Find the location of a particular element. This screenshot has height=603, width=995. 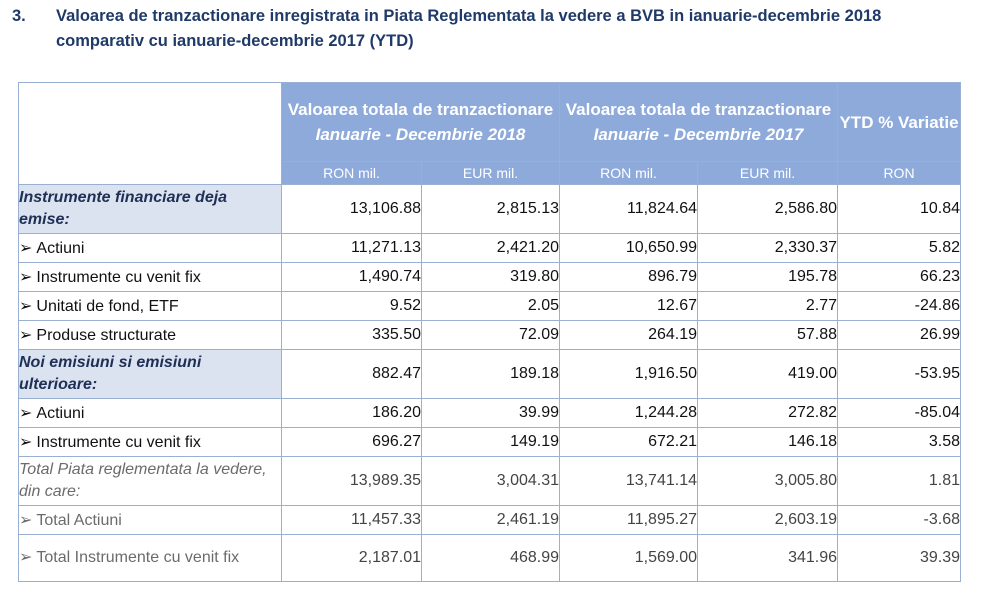

row-label-cell: ➢ Total Instrumente cu venit fix is located at coordinates (150, 558).